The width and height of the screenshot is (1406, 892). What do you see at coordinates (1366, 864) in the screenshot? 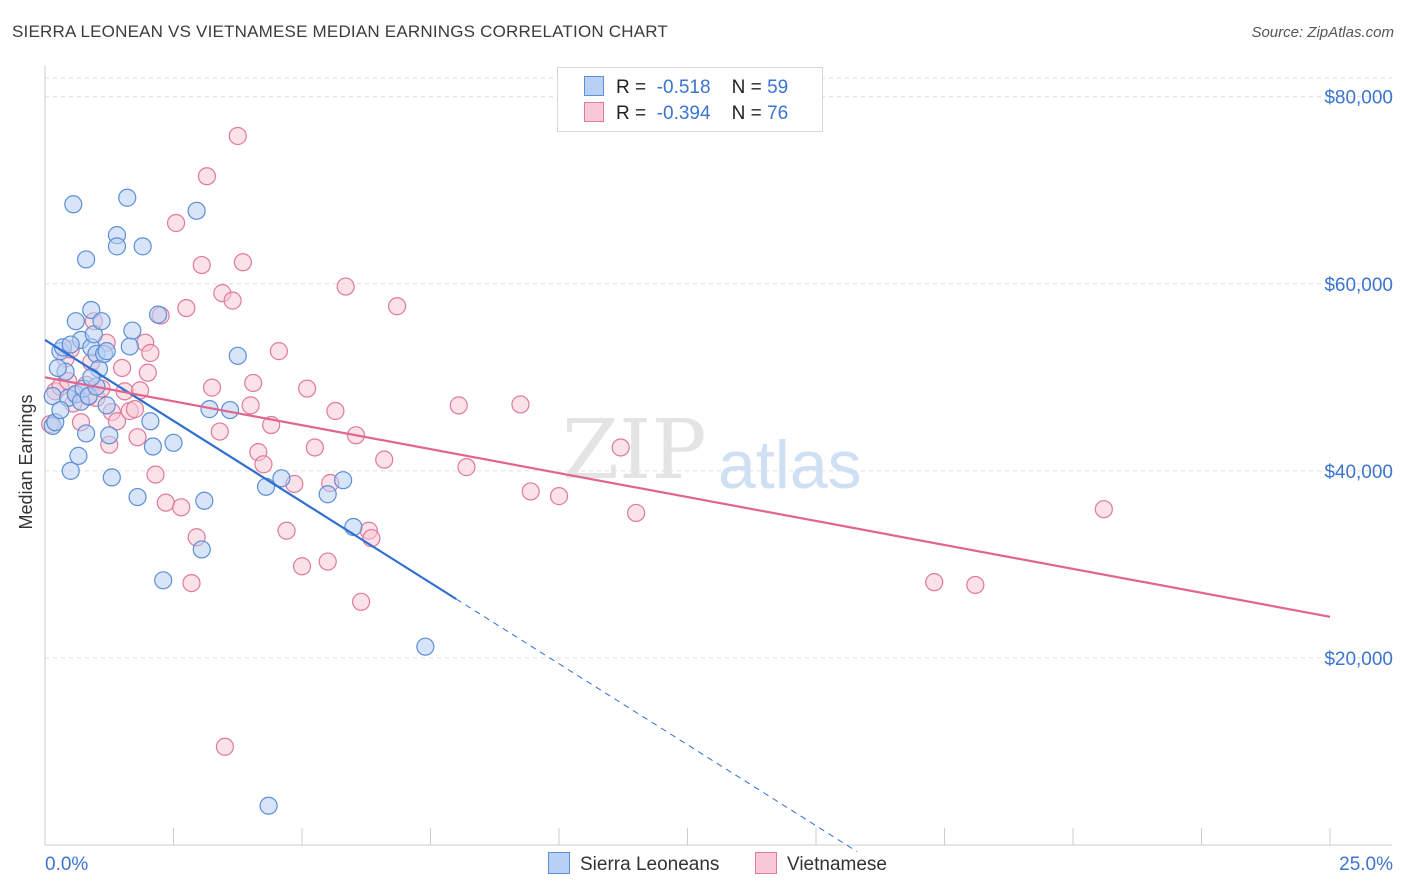
I see `x-tick-label: 25.0%` at bounding box center [1366, 864].